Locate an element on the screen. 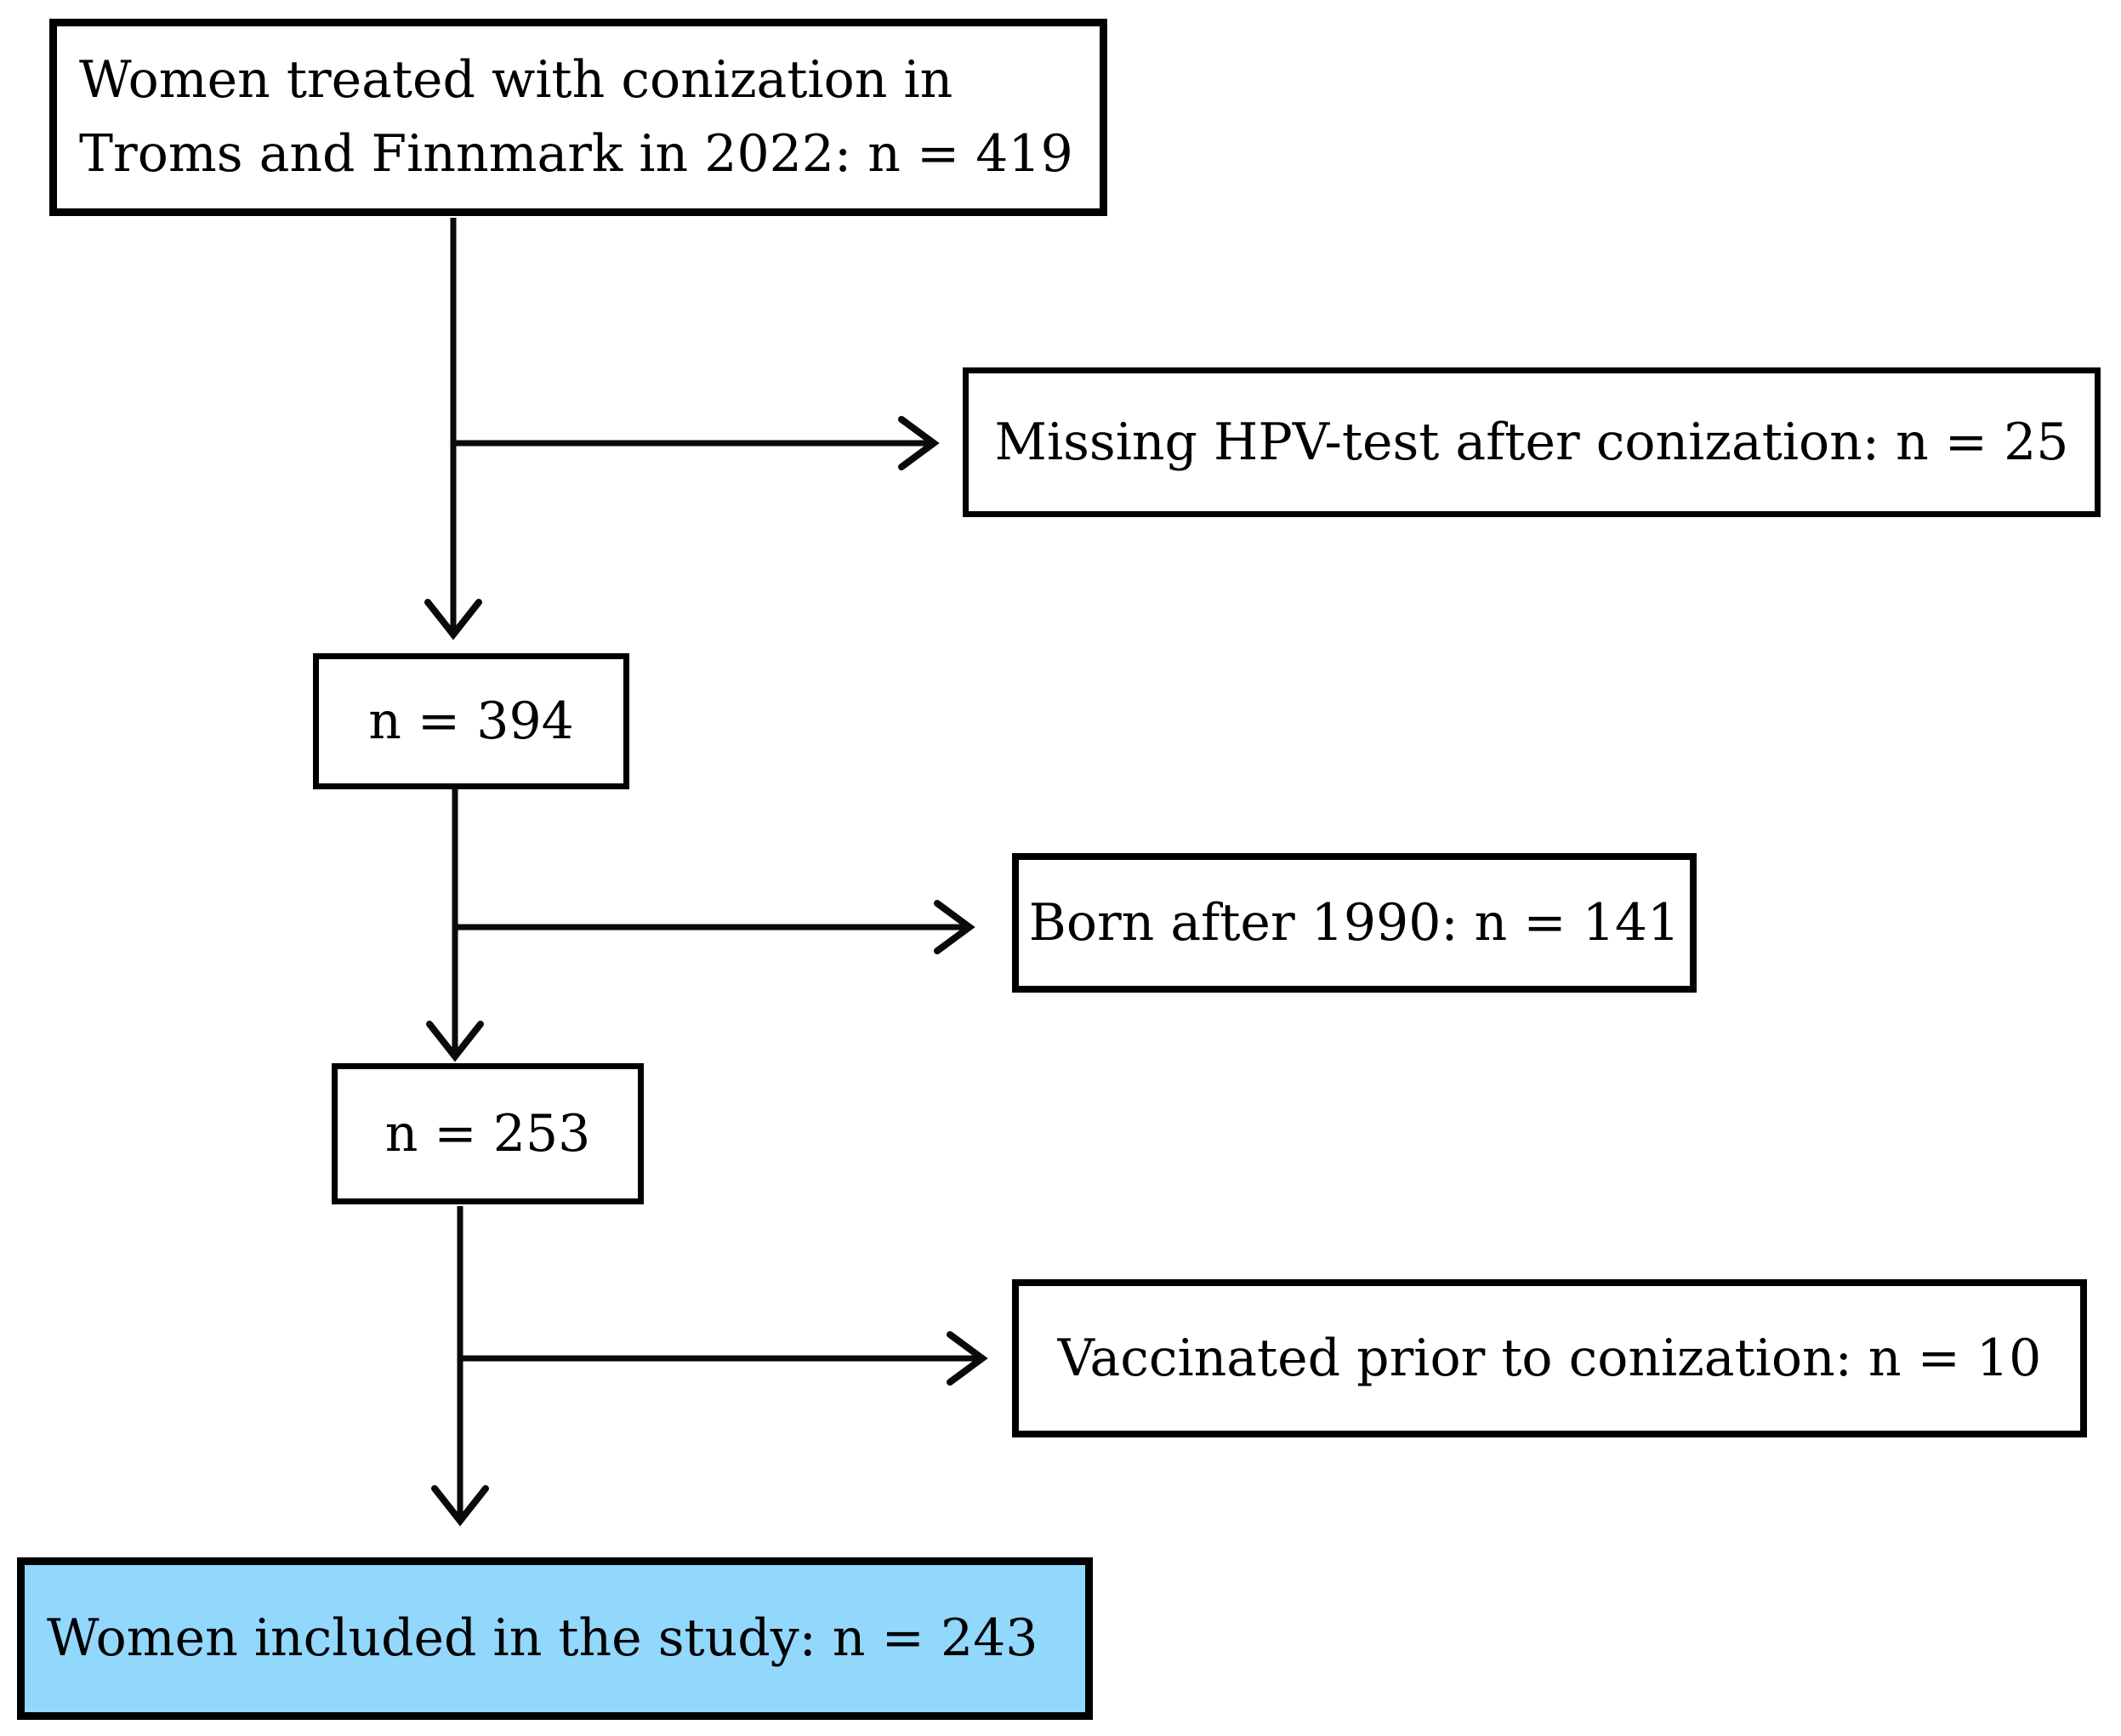 This screenshot has height=1736, width=2121. node-excluded-born-after-1990-label: Born after 1990: n = 141 is located at coordinates (1354, 922).